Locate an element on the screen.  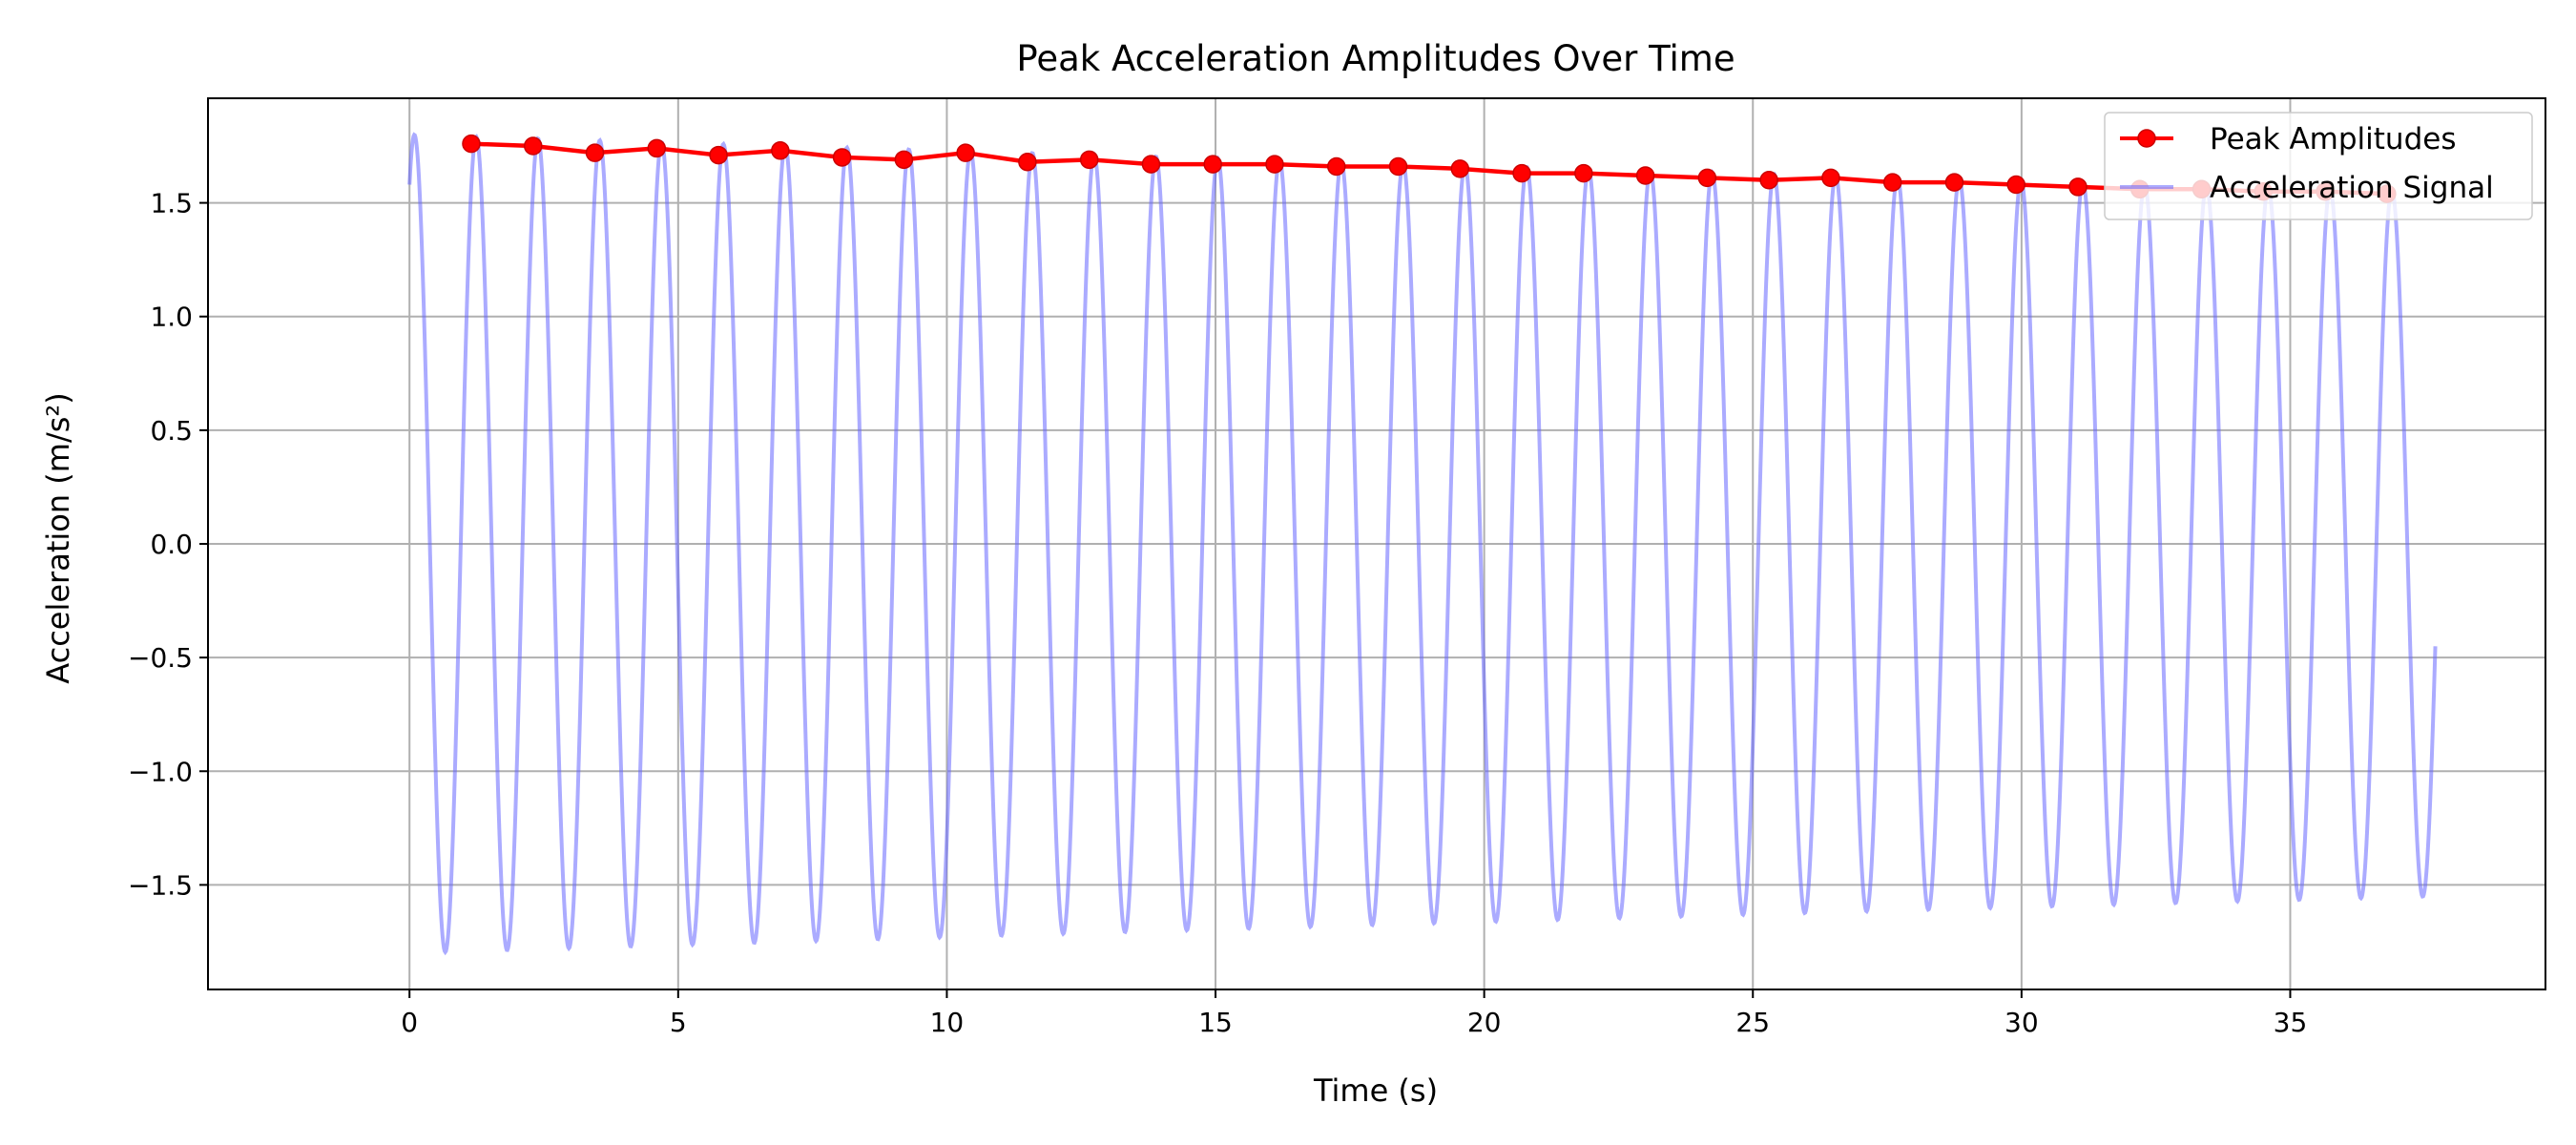
x-tick-label: 10 is located at coordinates (947, 1022).